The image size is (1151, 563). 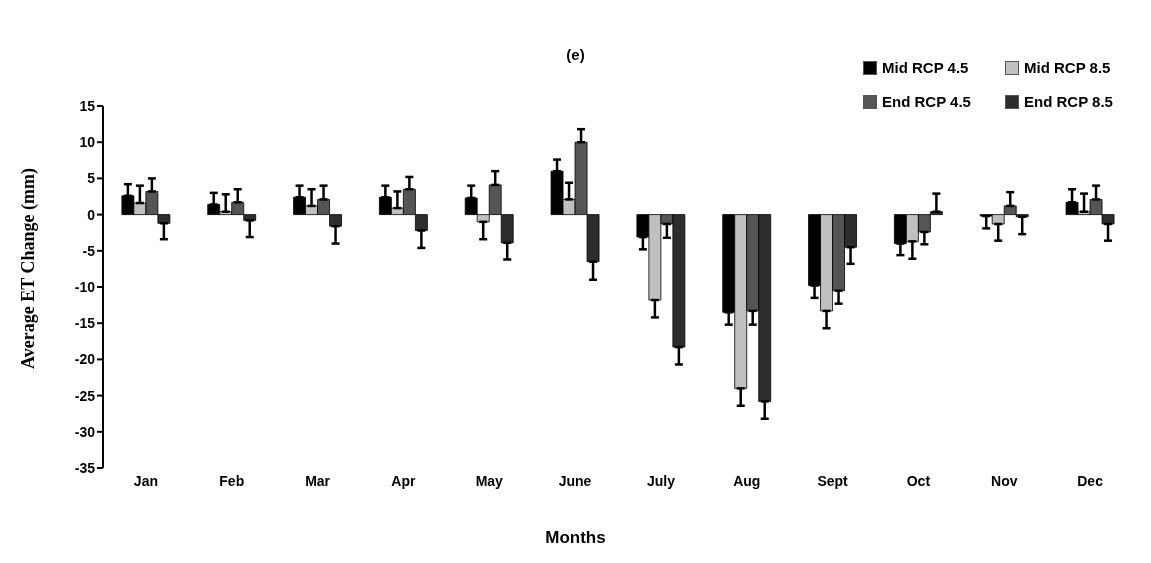 What do you see at coordinates (661, 480) in the screenshot?
I see `x-tick-label: July` at bounding box center [661, 480].